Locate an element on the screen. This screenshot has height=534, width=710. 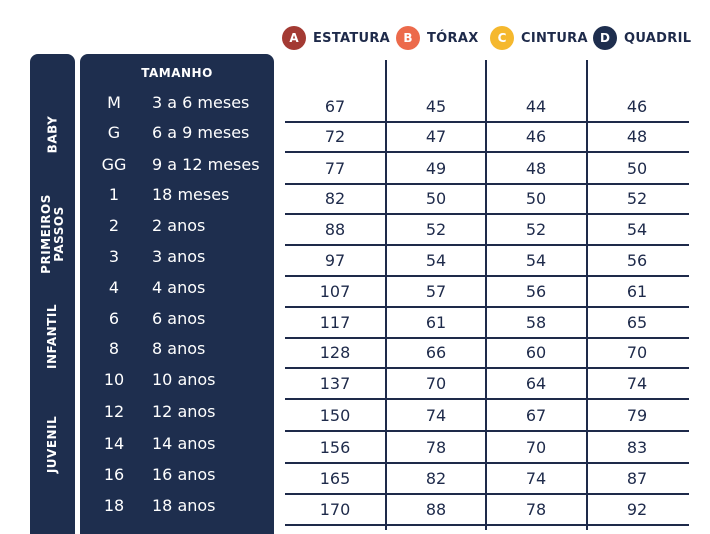
size-code: 18 is located at coordinates (114, 505).